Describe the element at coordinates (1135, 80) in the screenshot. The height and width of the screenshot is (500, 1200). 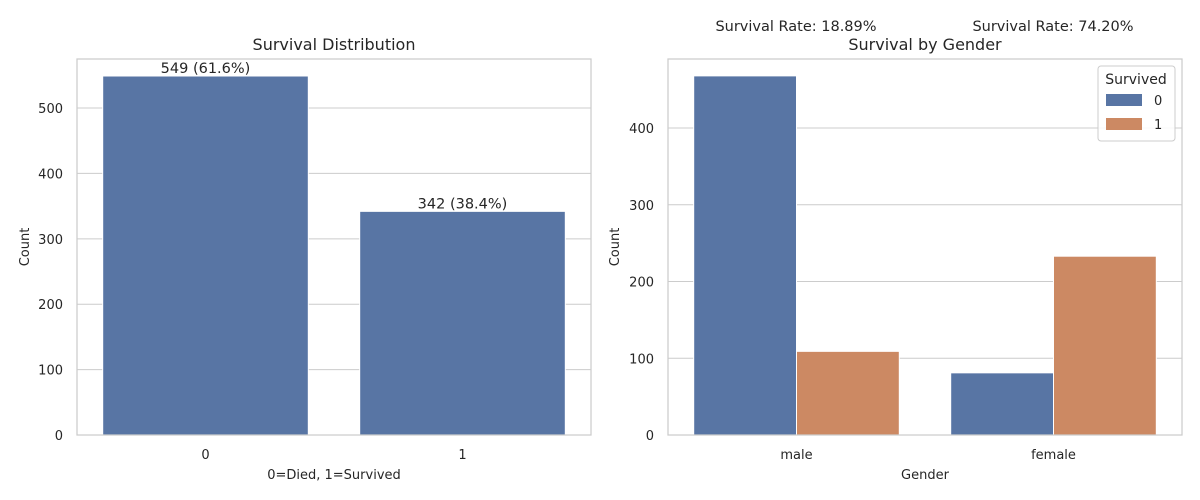
I see `legend-title: Survived` at that location.